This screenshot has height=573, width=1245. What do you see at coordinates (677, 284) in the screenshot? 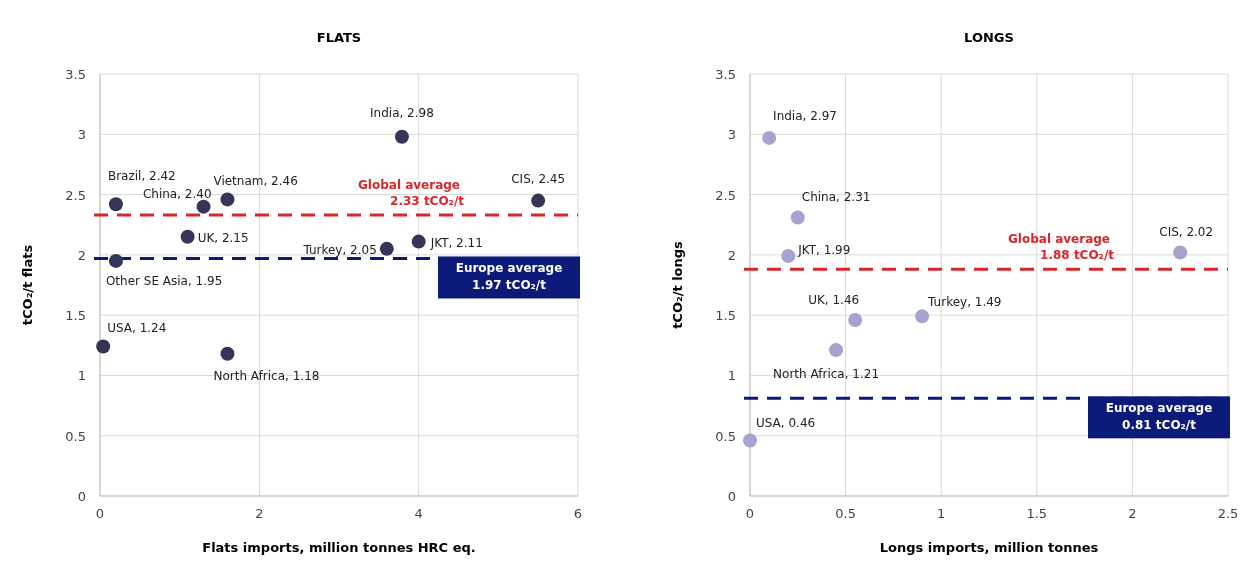
I see `y-axis-title: tCO₂/t longs` at bounding box center [677, 284].